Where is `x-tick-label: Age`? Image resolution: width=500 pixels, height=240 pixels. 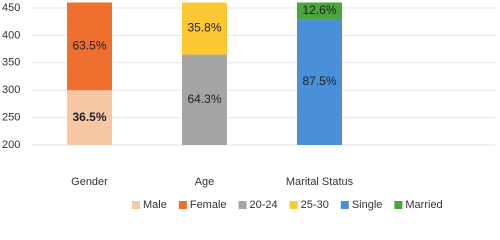 x-tick-label: Age is located at coordinates (205, 182).